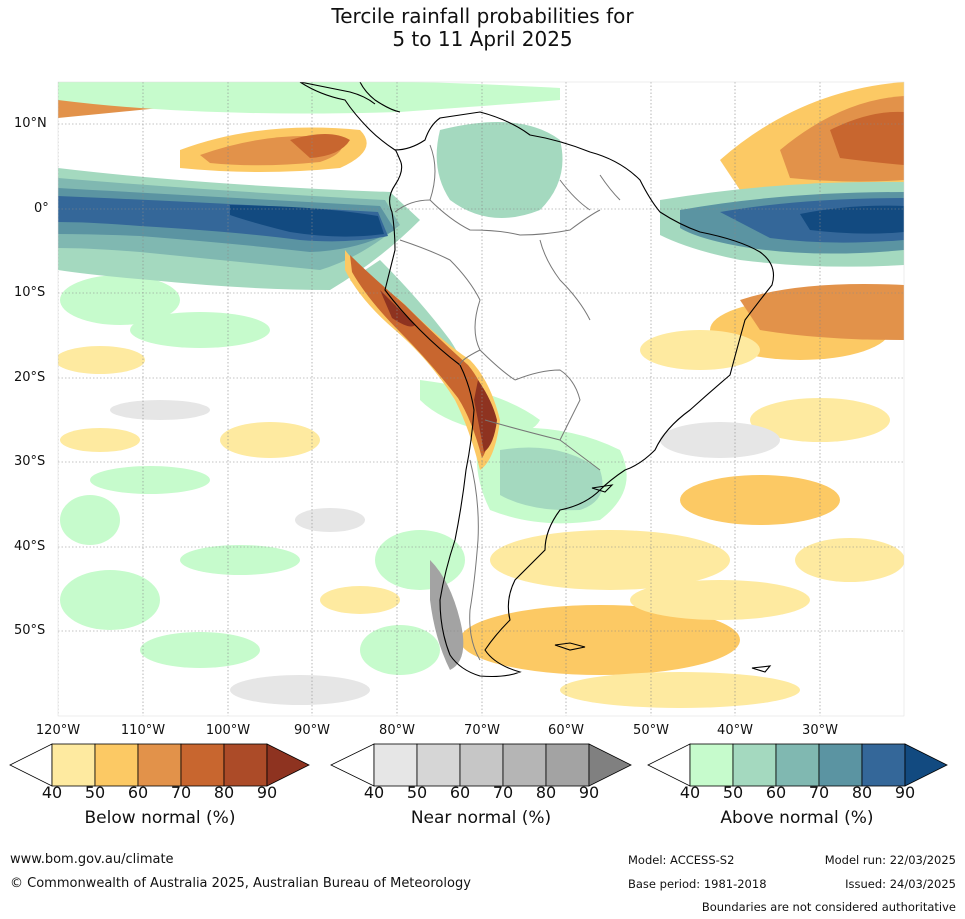 The image size is (965, 919). I want to click on latitude-label: 10°N, so click(30, 123).